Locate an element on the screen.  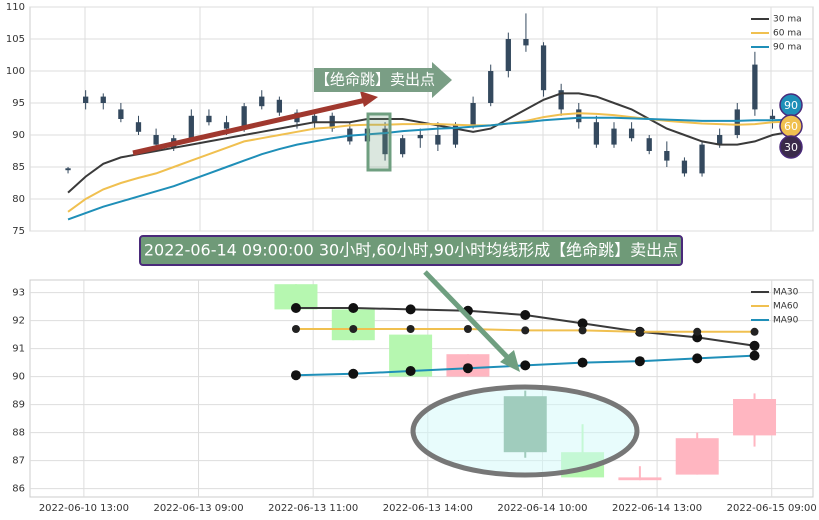
end-marker is located at coordinates (791, 147).